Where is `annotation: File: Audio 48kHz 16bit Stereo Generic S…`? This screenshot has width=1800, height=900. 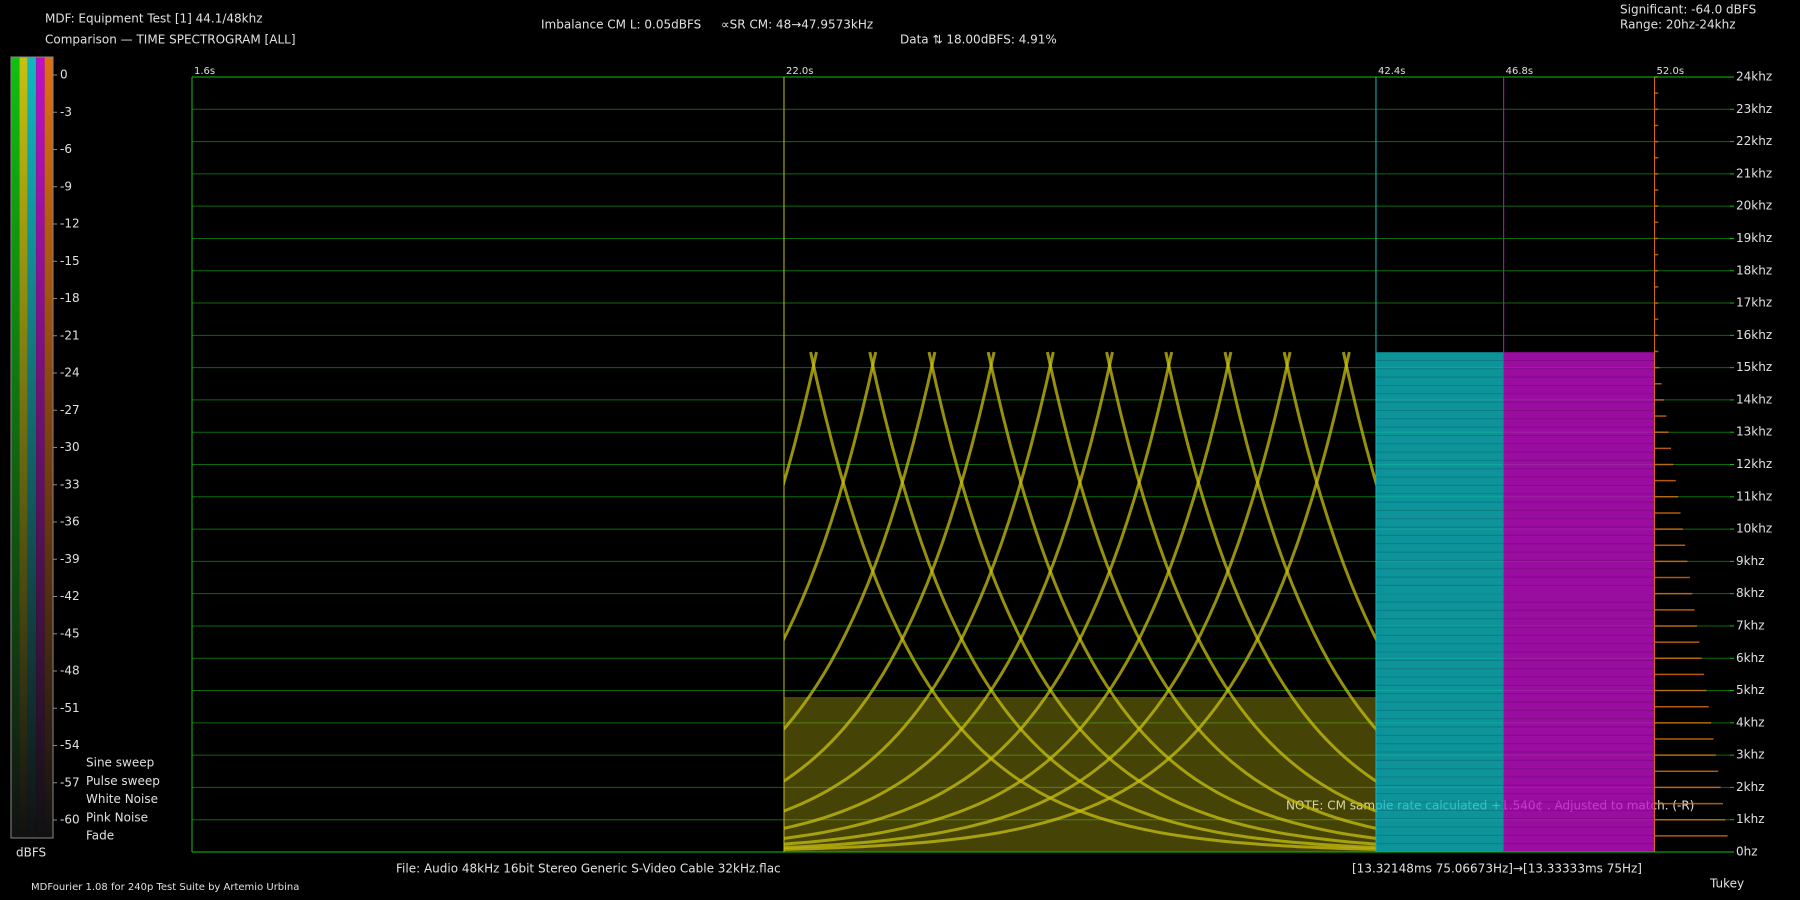 annotation: File: Audio 48kHz 16bit Stereo Generic S… is located at coordinates (588, 869).